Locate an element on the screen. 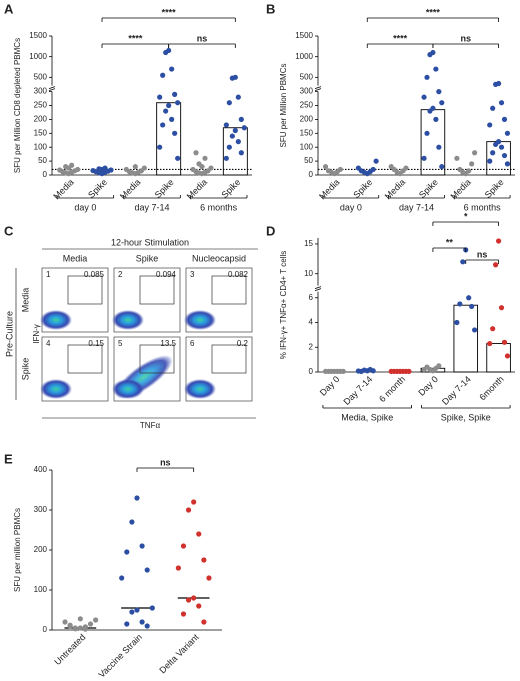  x-tick-label: Delta Variant is located at coordinates (179, 654).